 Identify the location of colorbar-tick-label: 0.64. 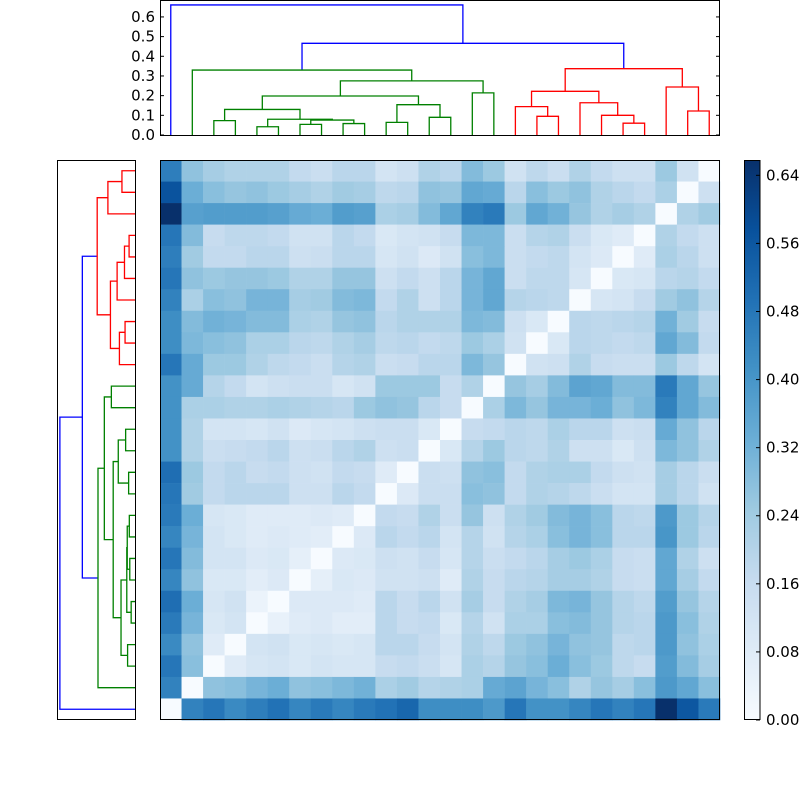
(782, 175).